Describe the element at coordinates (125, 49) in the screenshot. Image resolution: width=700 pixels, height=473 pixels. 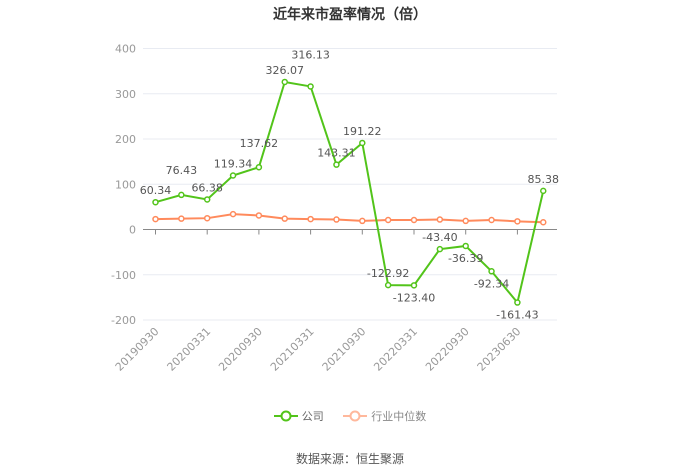
I see `y-tick-label: 400` at that location.